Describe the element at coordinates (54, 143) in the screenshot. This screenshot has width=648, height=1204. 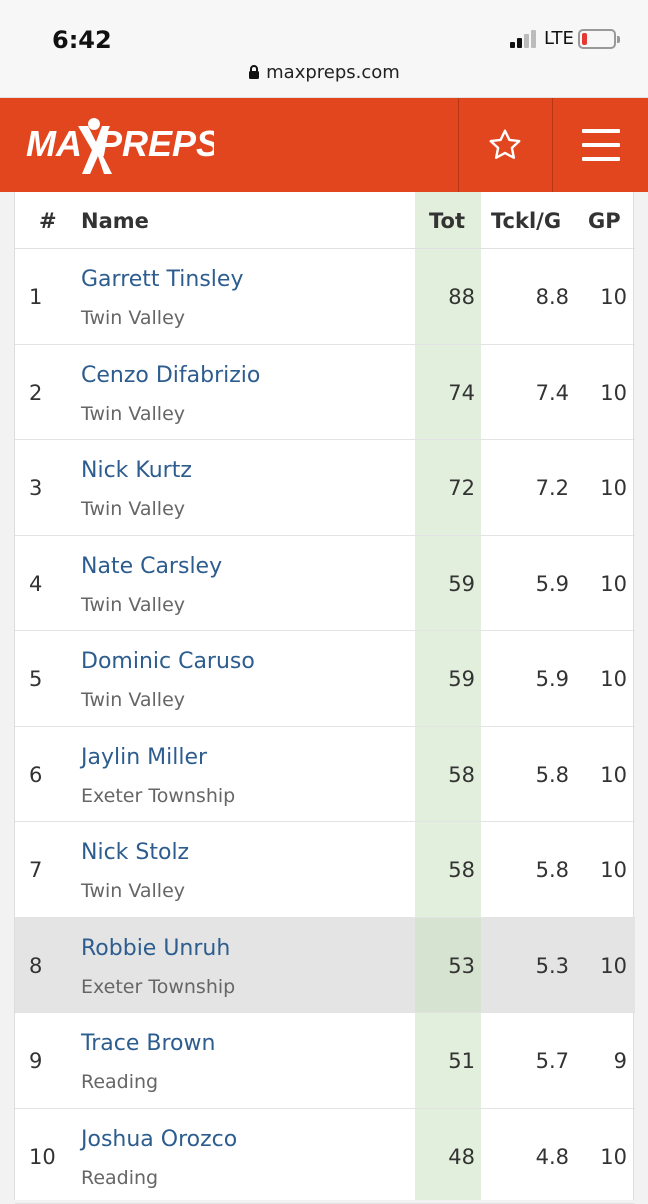
I see `svg-text: MA` at that location.